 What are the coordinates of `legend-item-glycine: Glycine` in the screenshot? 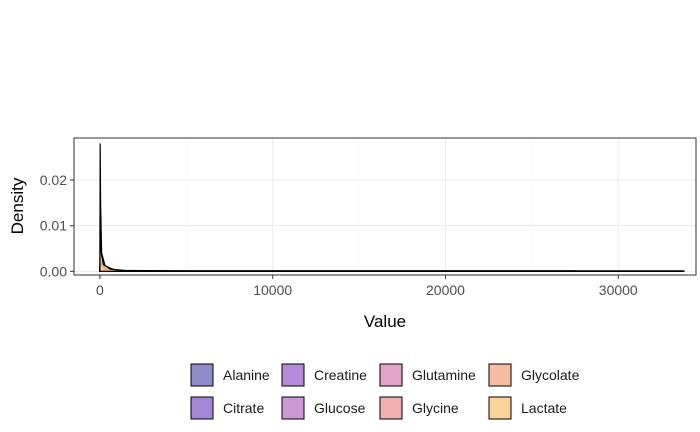 It's located at (419, 408).